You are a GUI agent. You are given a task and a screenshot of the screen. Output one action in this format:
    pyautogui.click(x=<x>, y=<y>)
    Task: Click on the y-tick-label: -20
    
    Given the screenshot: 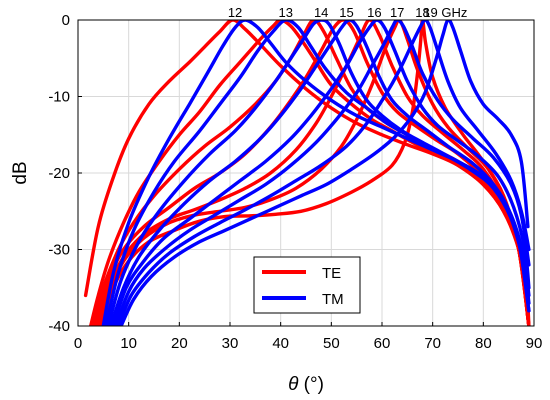 What is the action you would take?
    pyautogui.click(x=59, y=173)
    